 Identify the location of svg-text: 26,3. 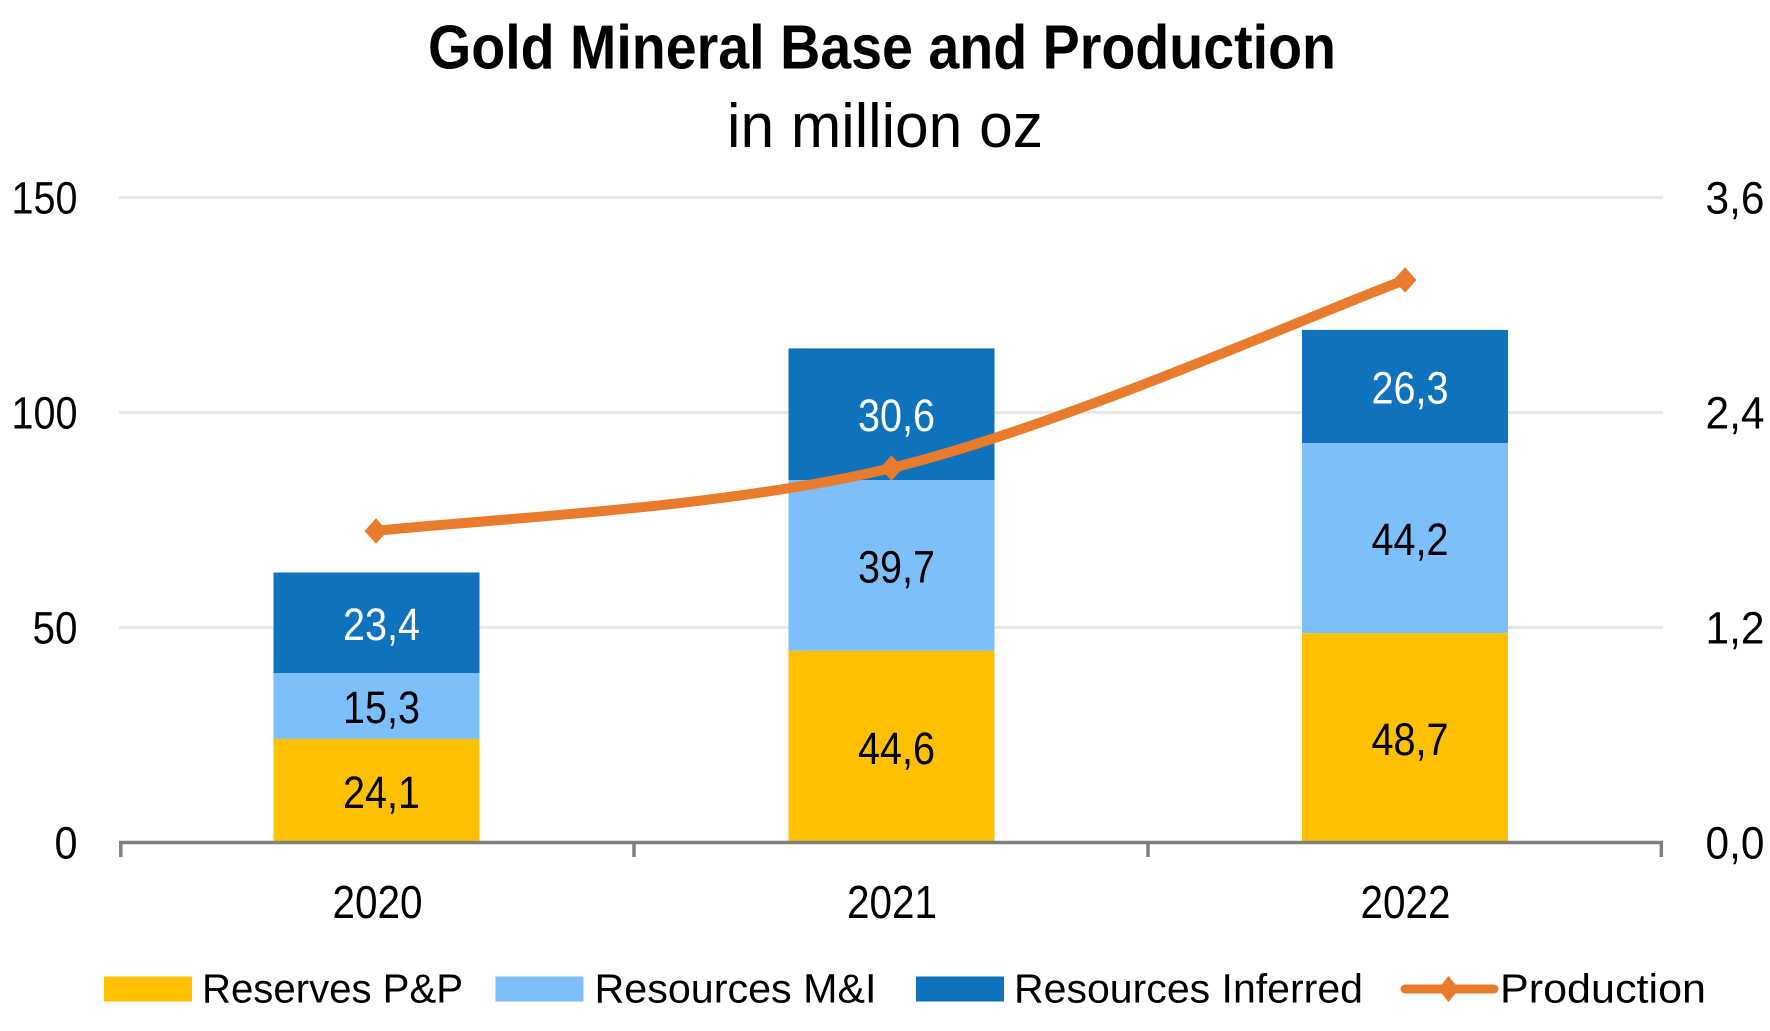
(1410, 388).